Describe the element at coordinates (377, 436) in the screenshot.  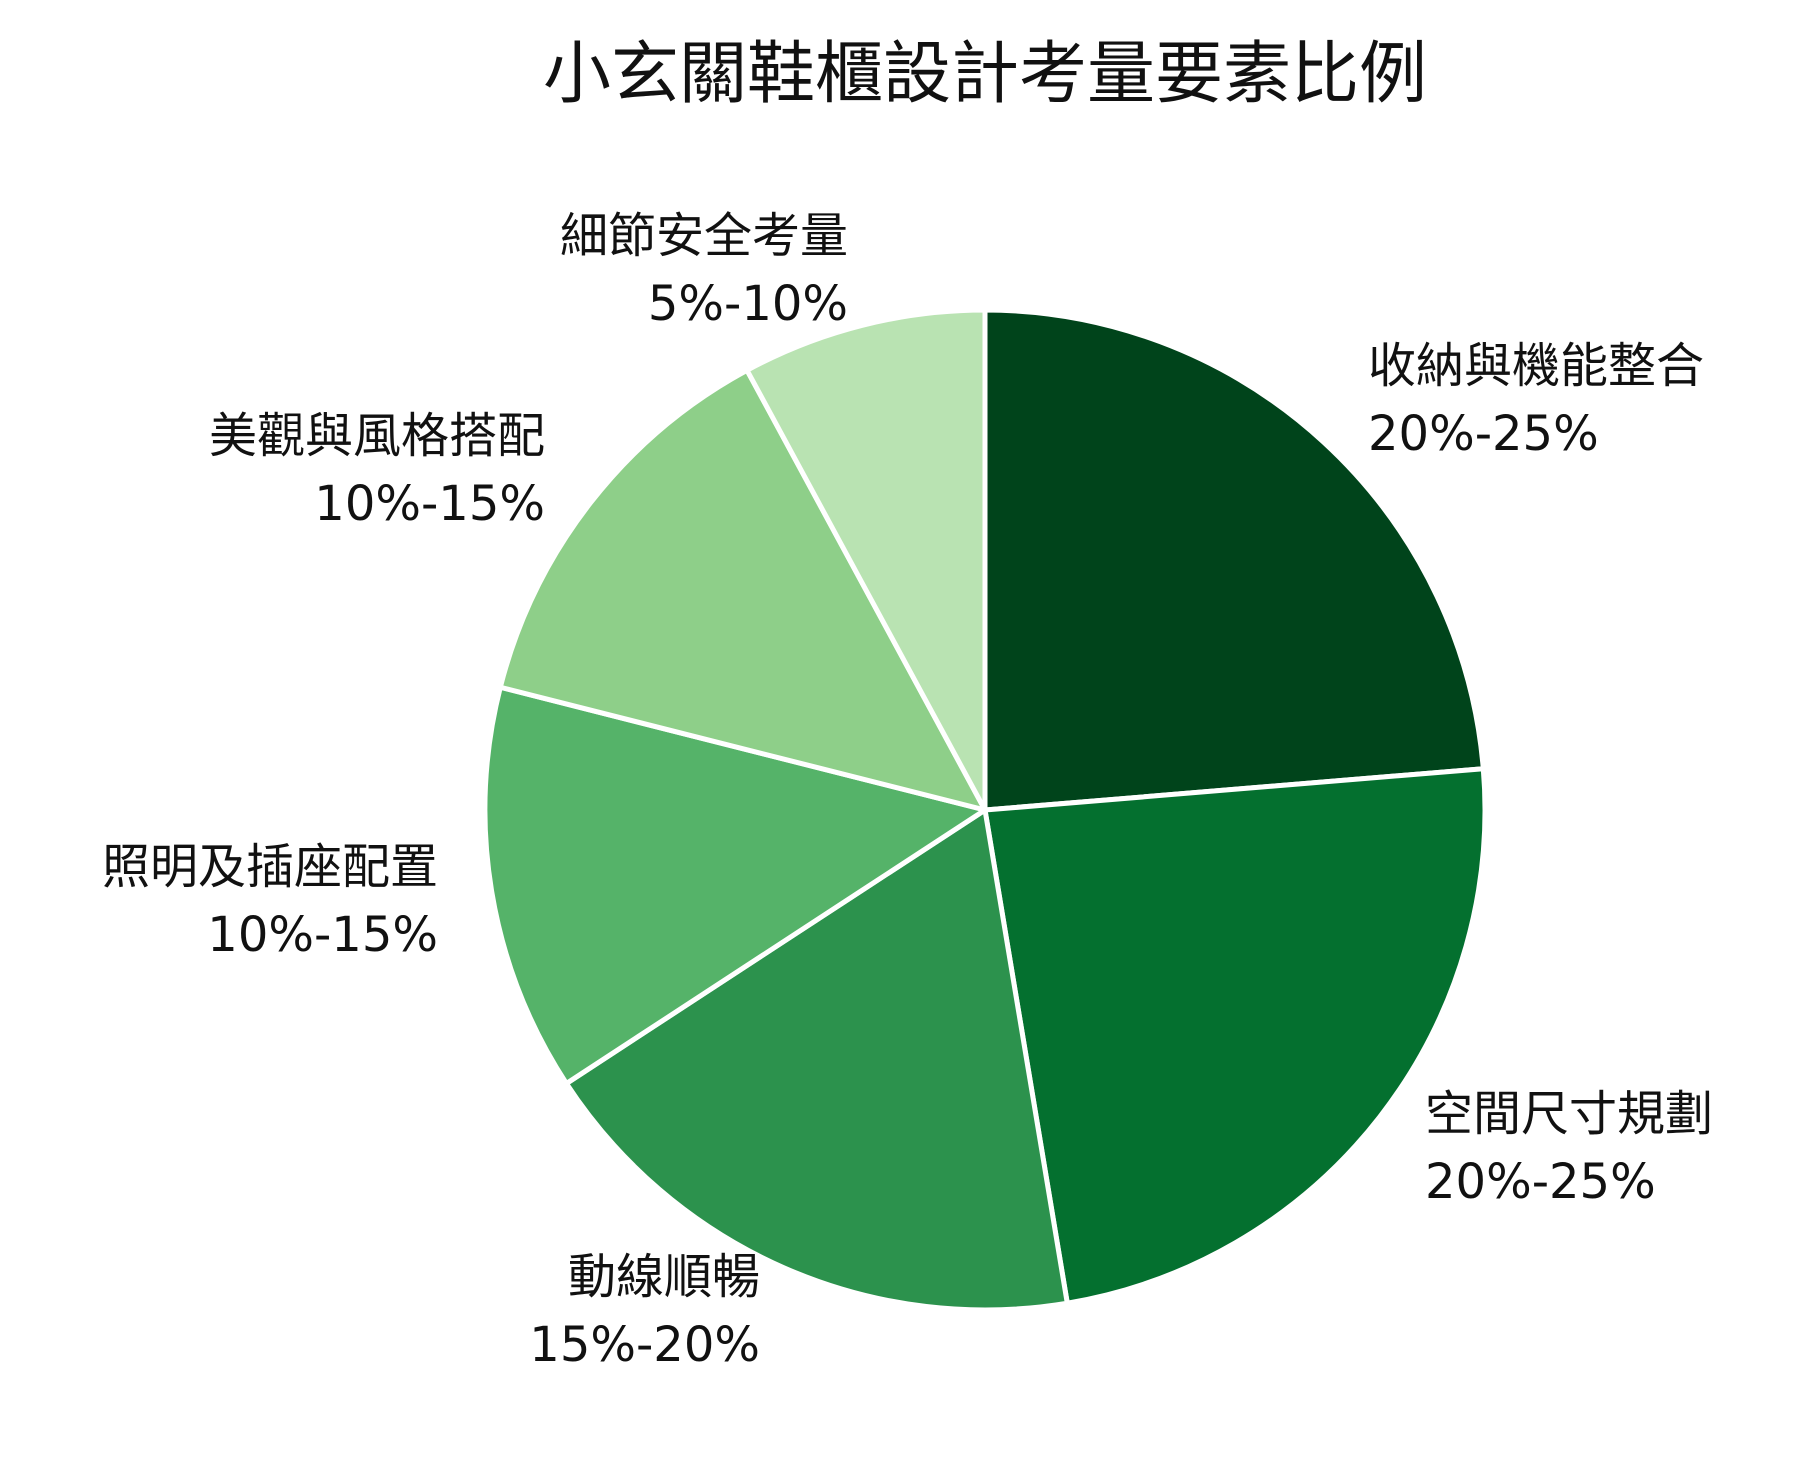
I see `slice-label: 美觀與風格搭配` at that location.